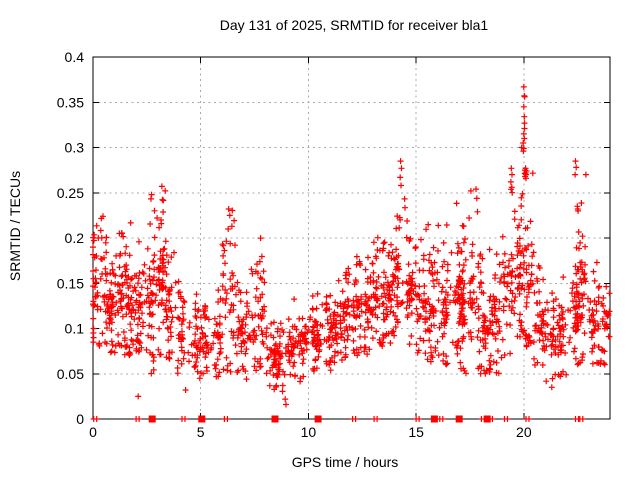 The width and height of the screenshot is (640, 485). I want to click on x-tick-label: 20, so click(524, 432).